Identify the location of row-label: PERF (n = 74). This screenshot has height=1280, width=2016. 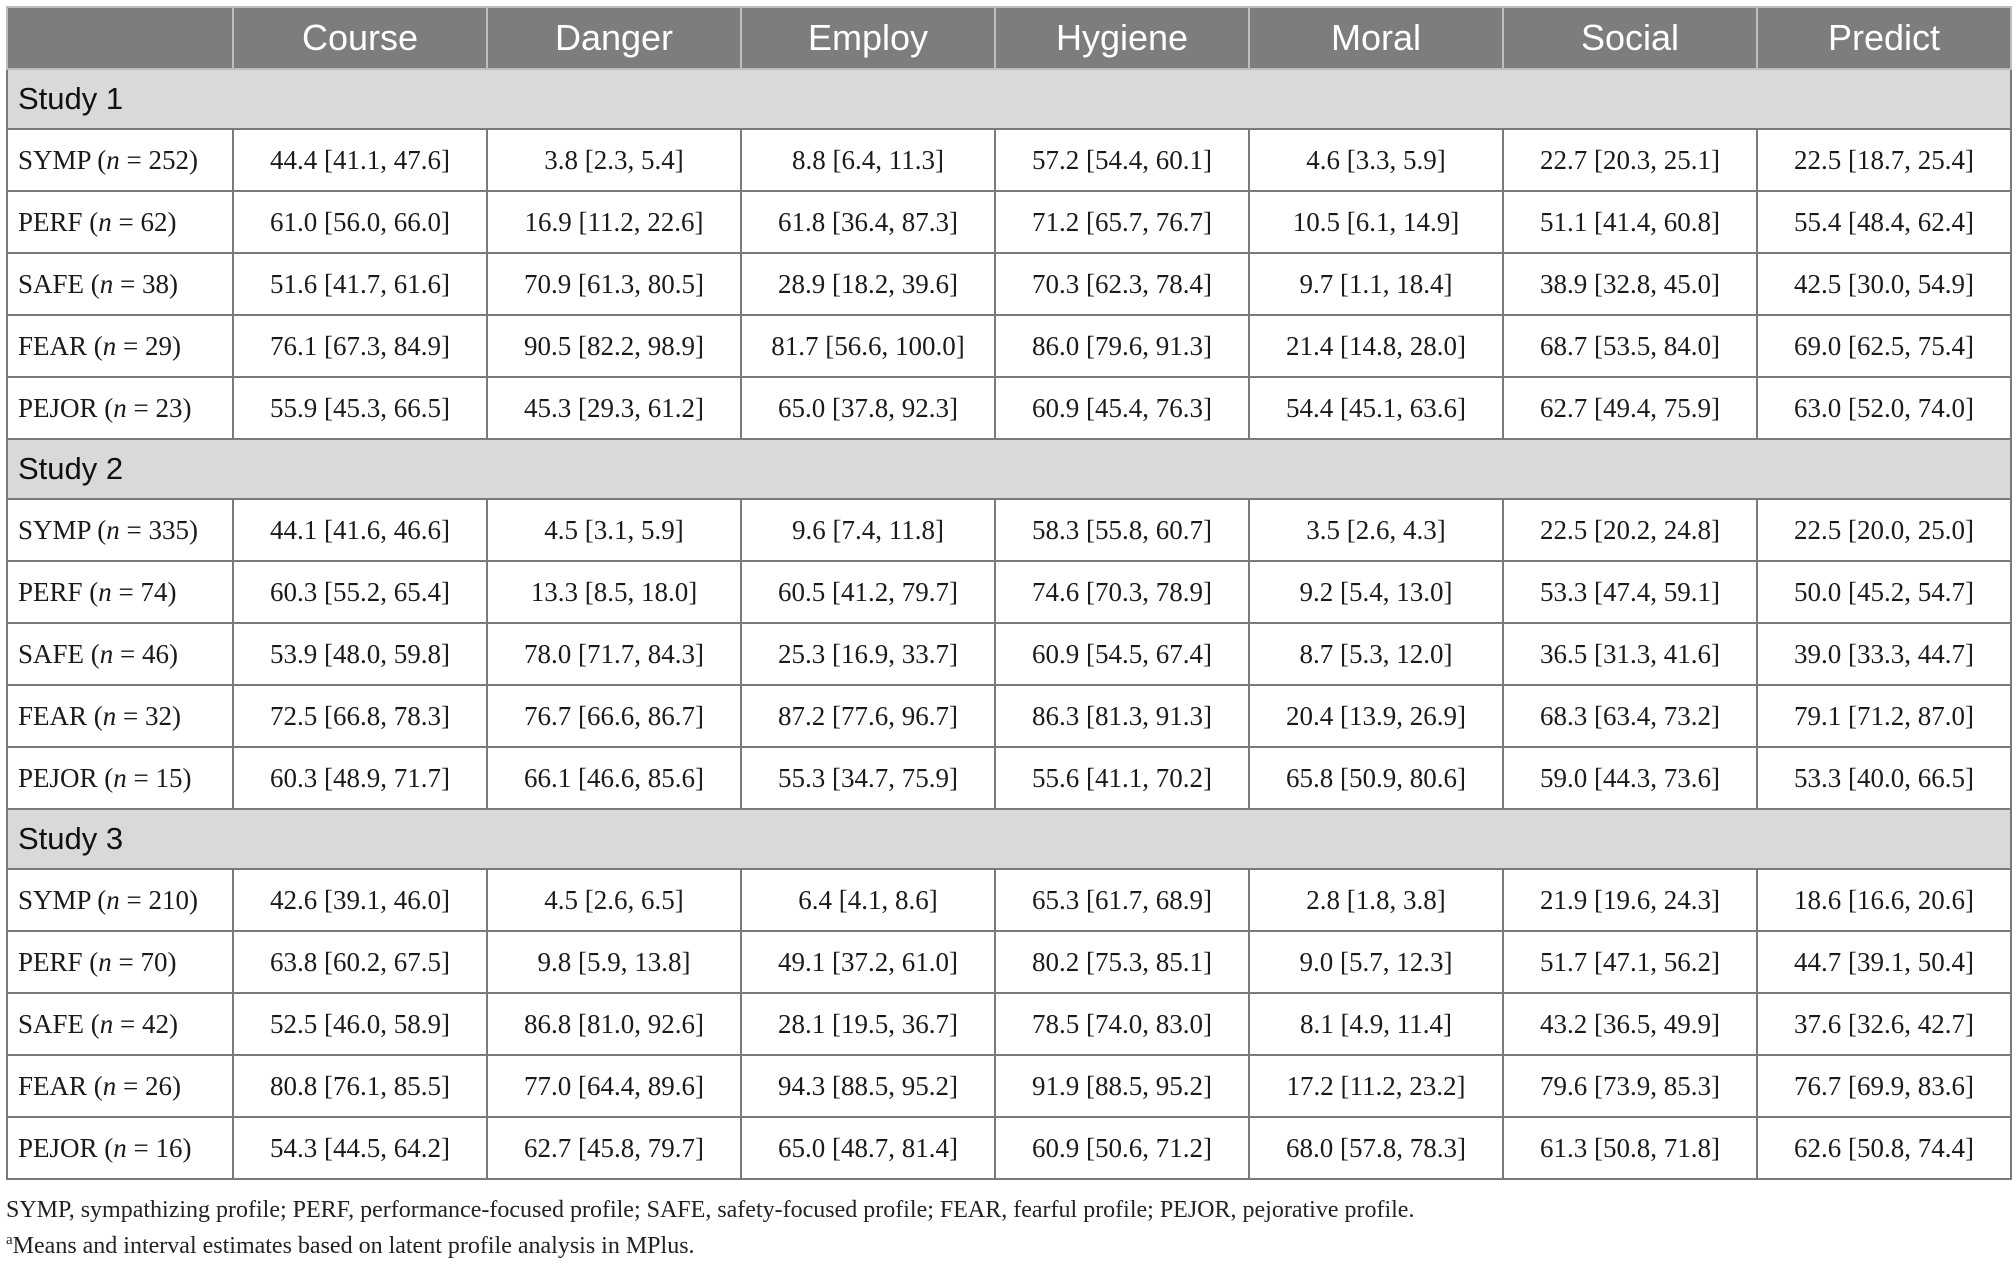
(120, 592).